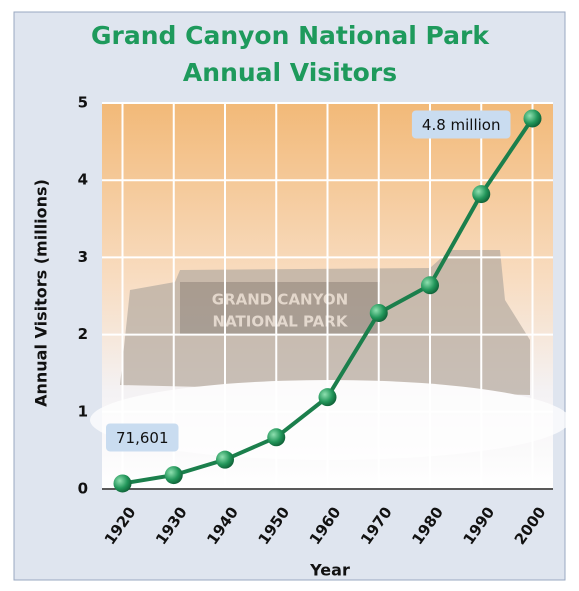 Image resolution: width=579 pixels, height=591 pixels. I want to click on data-label: 71,601, so click(142, 437).